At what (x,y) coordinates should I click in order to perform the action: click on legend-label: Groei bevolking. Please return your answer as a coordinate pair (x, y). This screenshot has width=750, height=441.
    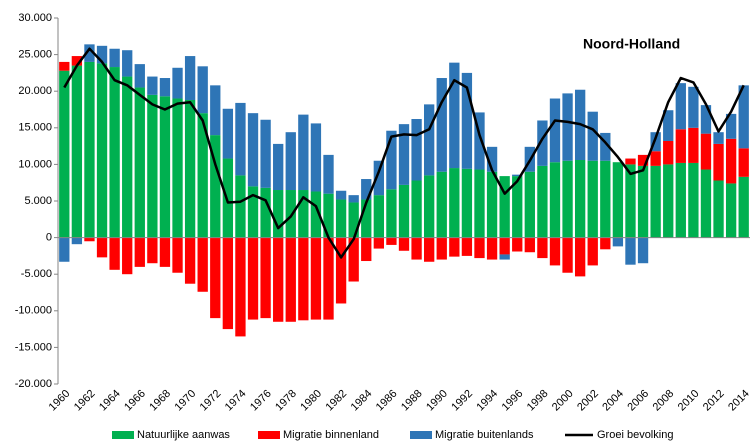
    Looking at the image, I should click on (635, 435).